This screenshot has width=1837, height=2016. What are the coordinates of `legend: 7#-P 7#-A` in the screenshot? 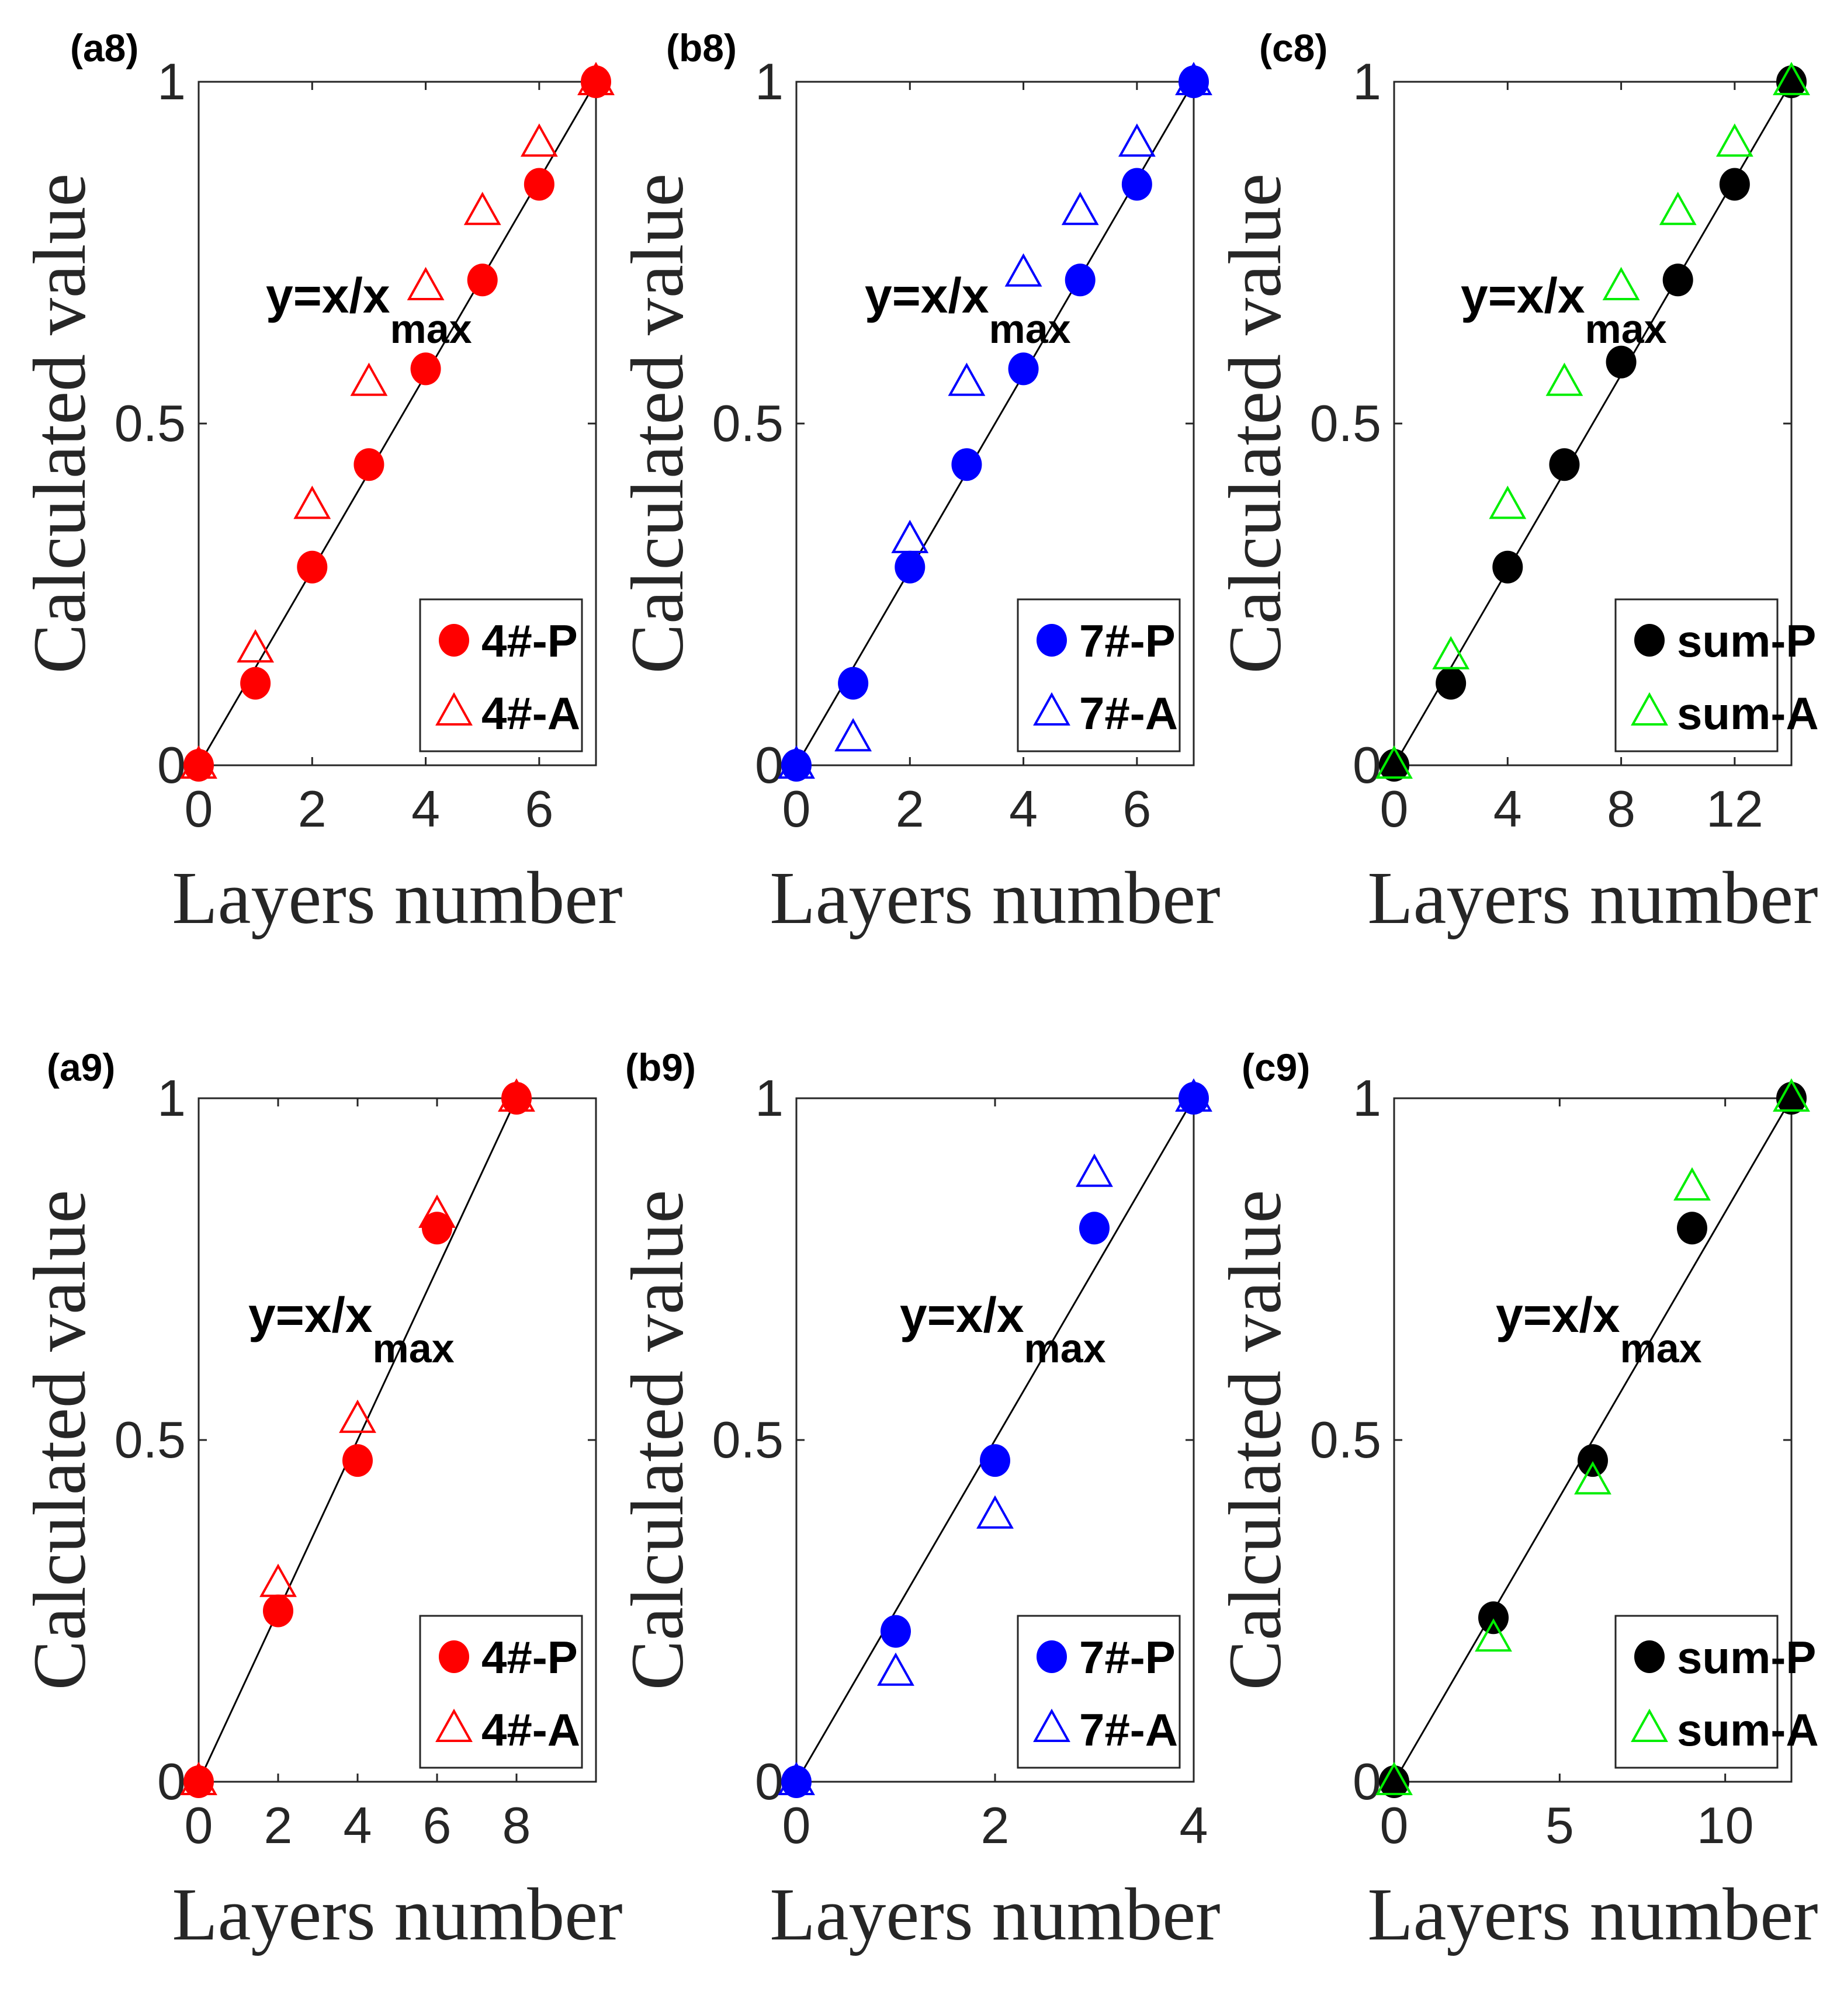 It's located at (1099, 675).